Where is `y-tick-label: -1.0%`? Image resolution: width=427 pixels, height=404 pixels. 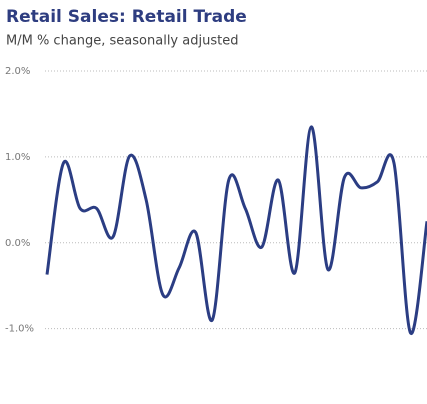
y-tick-label: -1.0% is located at coordinates (19, 329).